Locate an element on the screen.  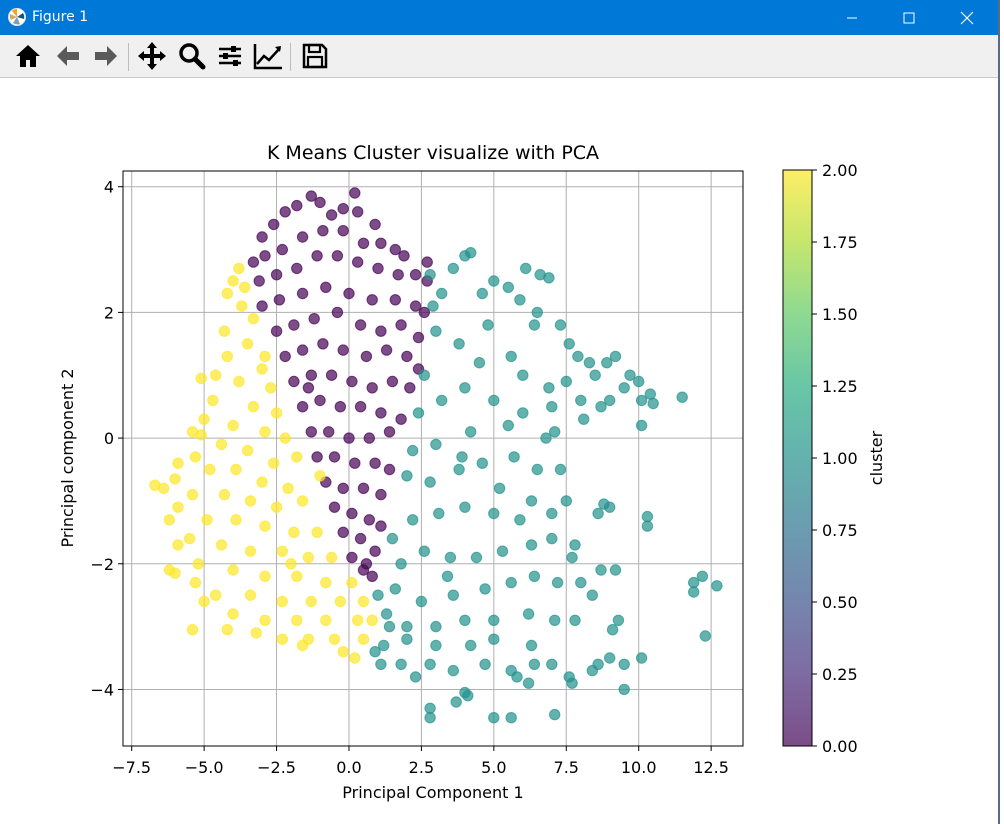
magnifier-icon is located at coordinates (192, 56).